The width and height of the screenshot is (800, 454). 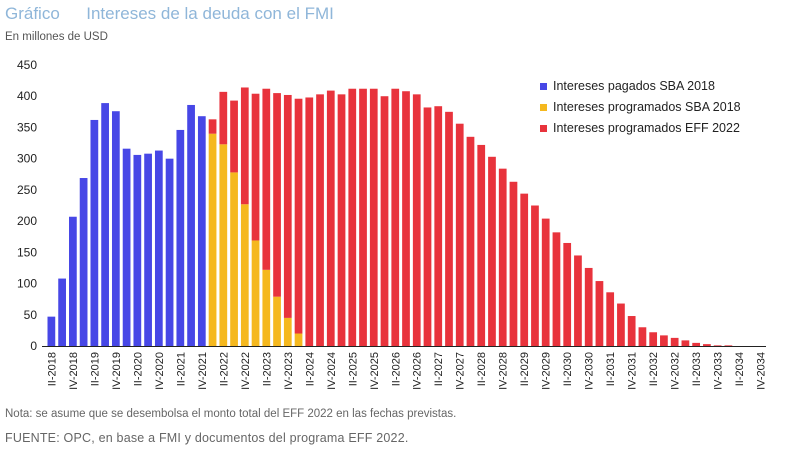 I want to click on y-tick-label: 450, so click(x=27, y=65).